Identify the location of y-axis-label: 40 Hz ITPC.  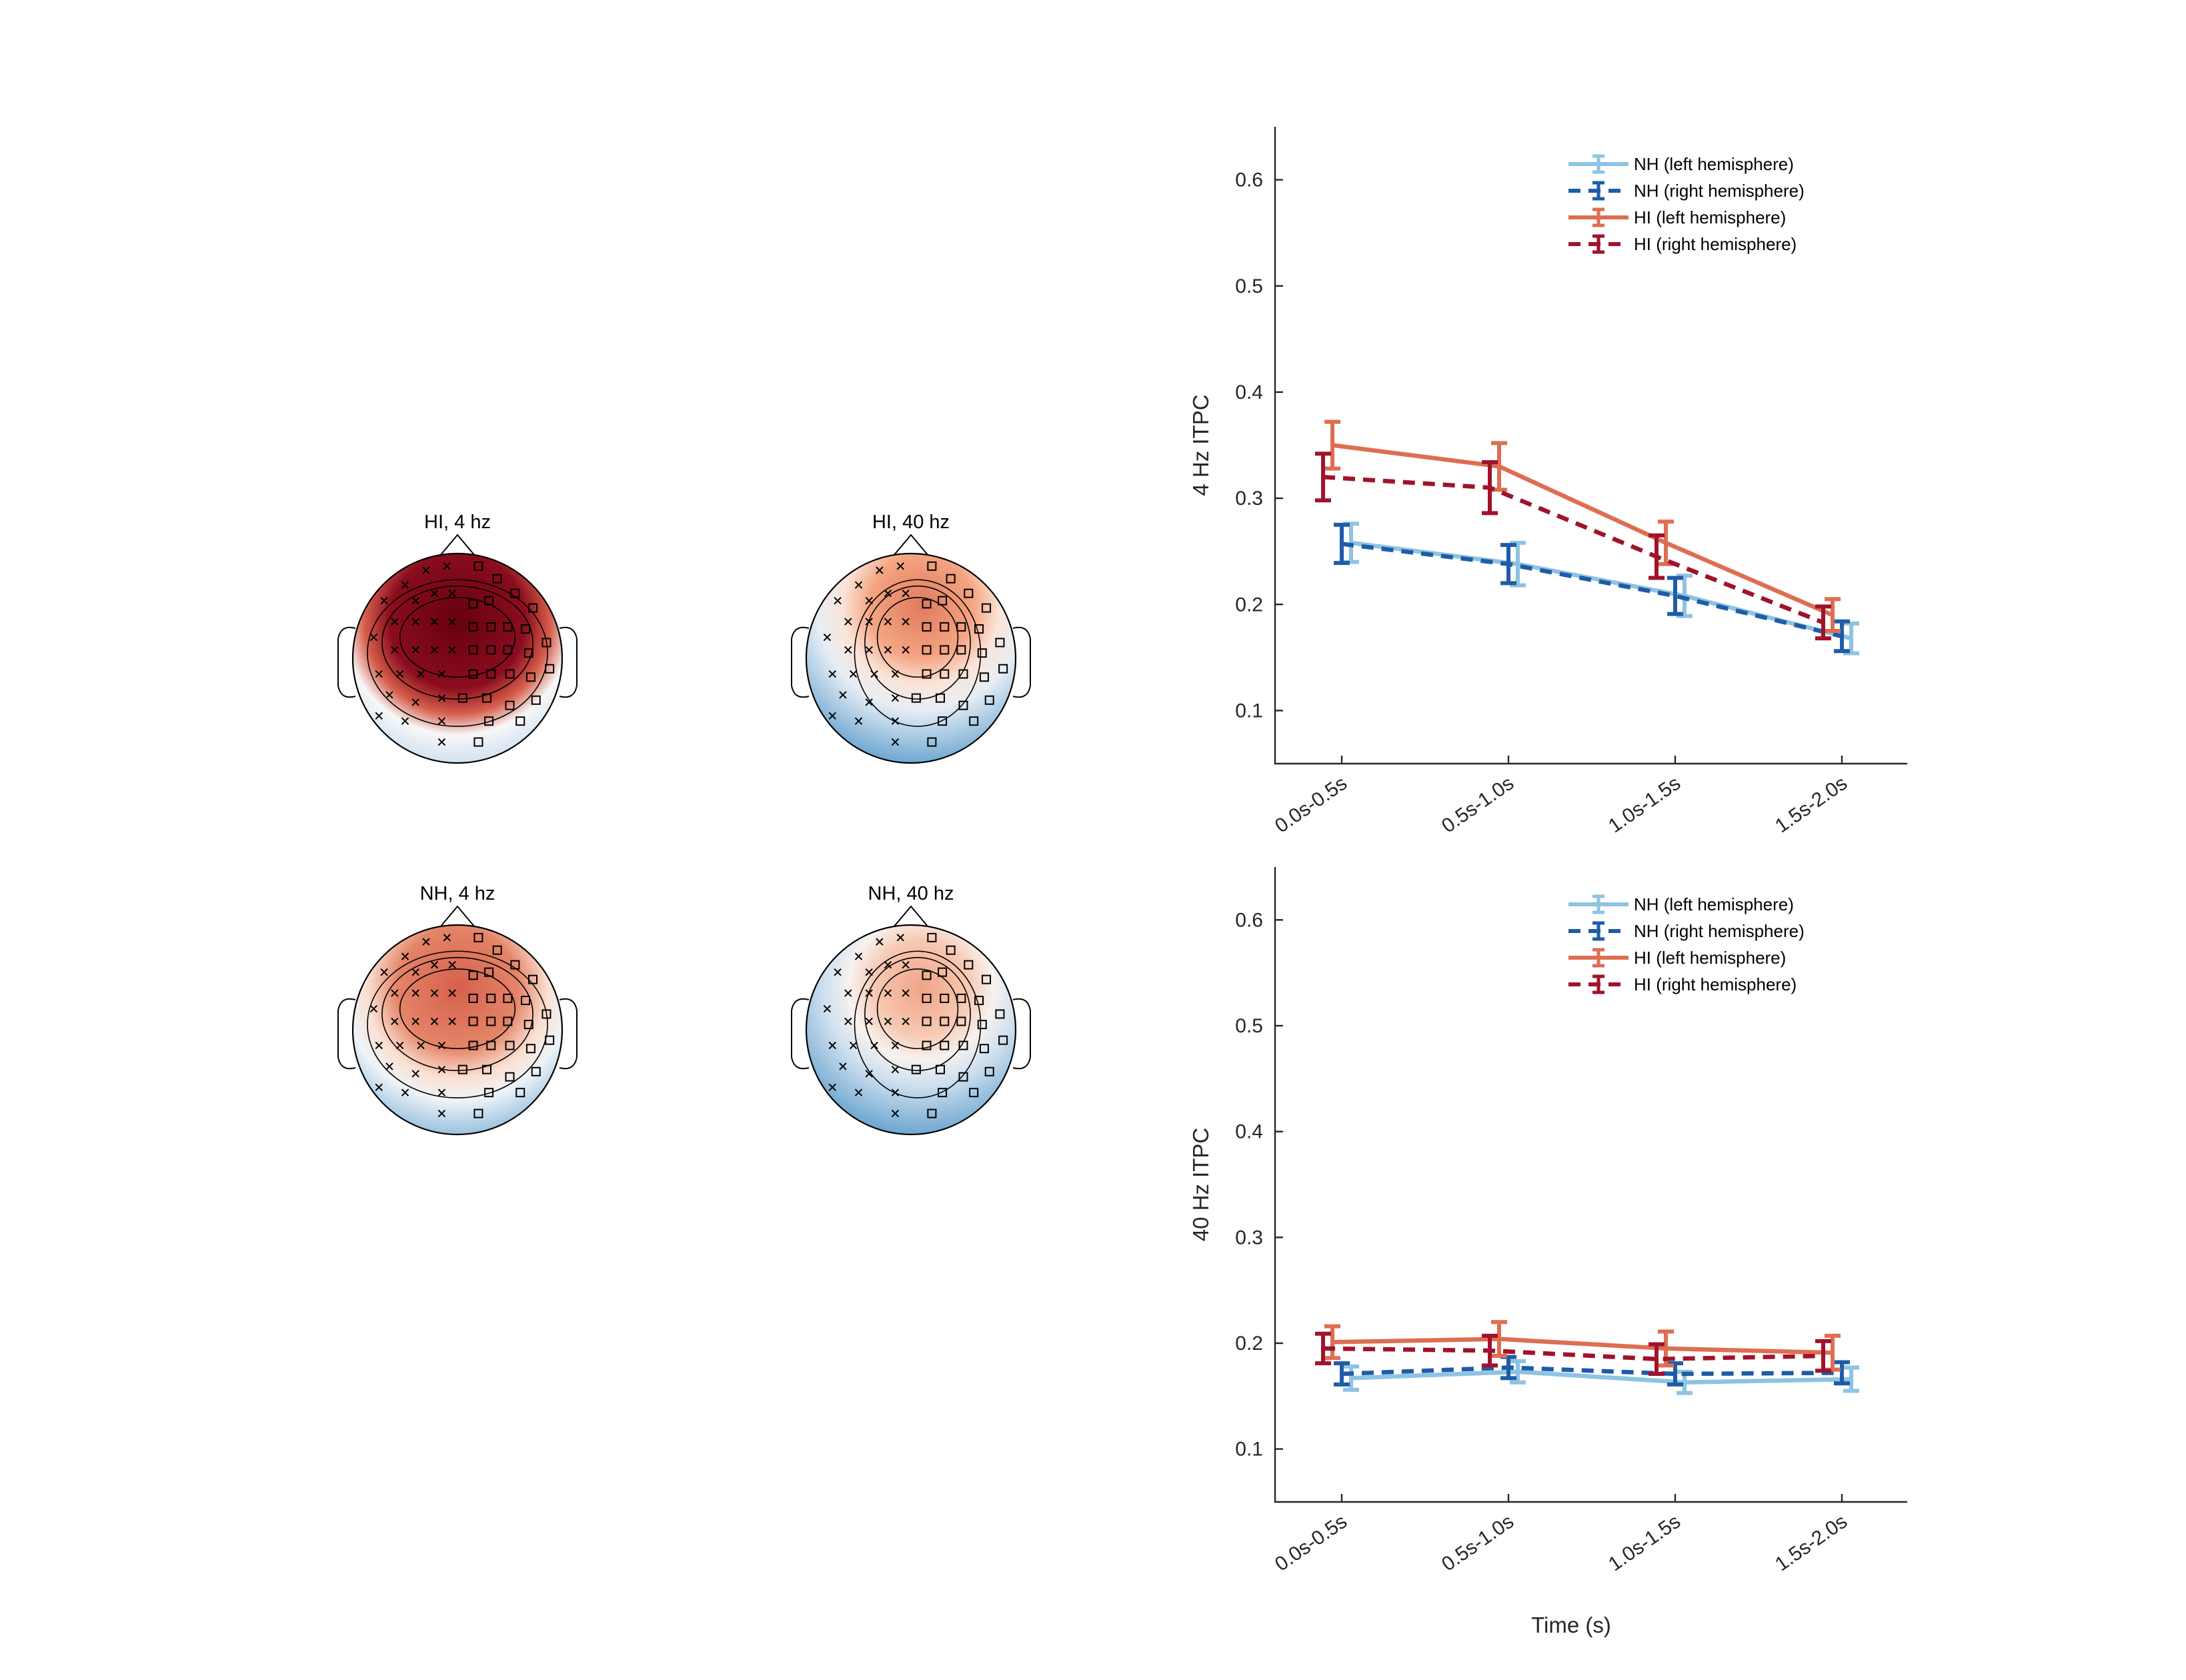
(1200, 1185).